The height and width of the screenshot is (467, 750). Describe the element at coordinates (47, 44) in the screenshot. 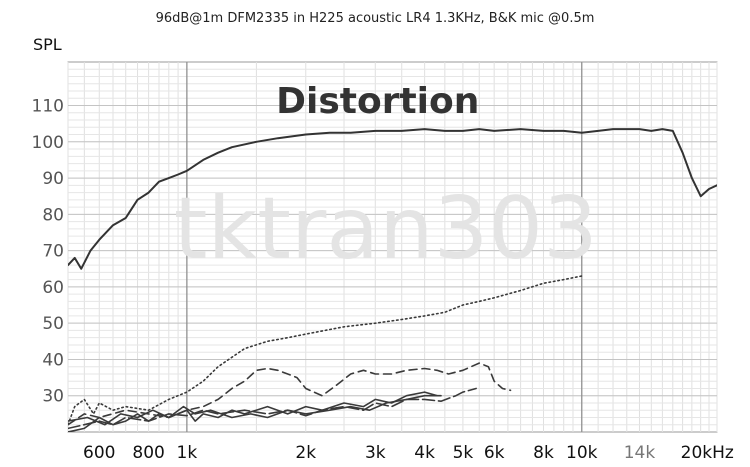

I see `y-axis-label: SPL` at that location.